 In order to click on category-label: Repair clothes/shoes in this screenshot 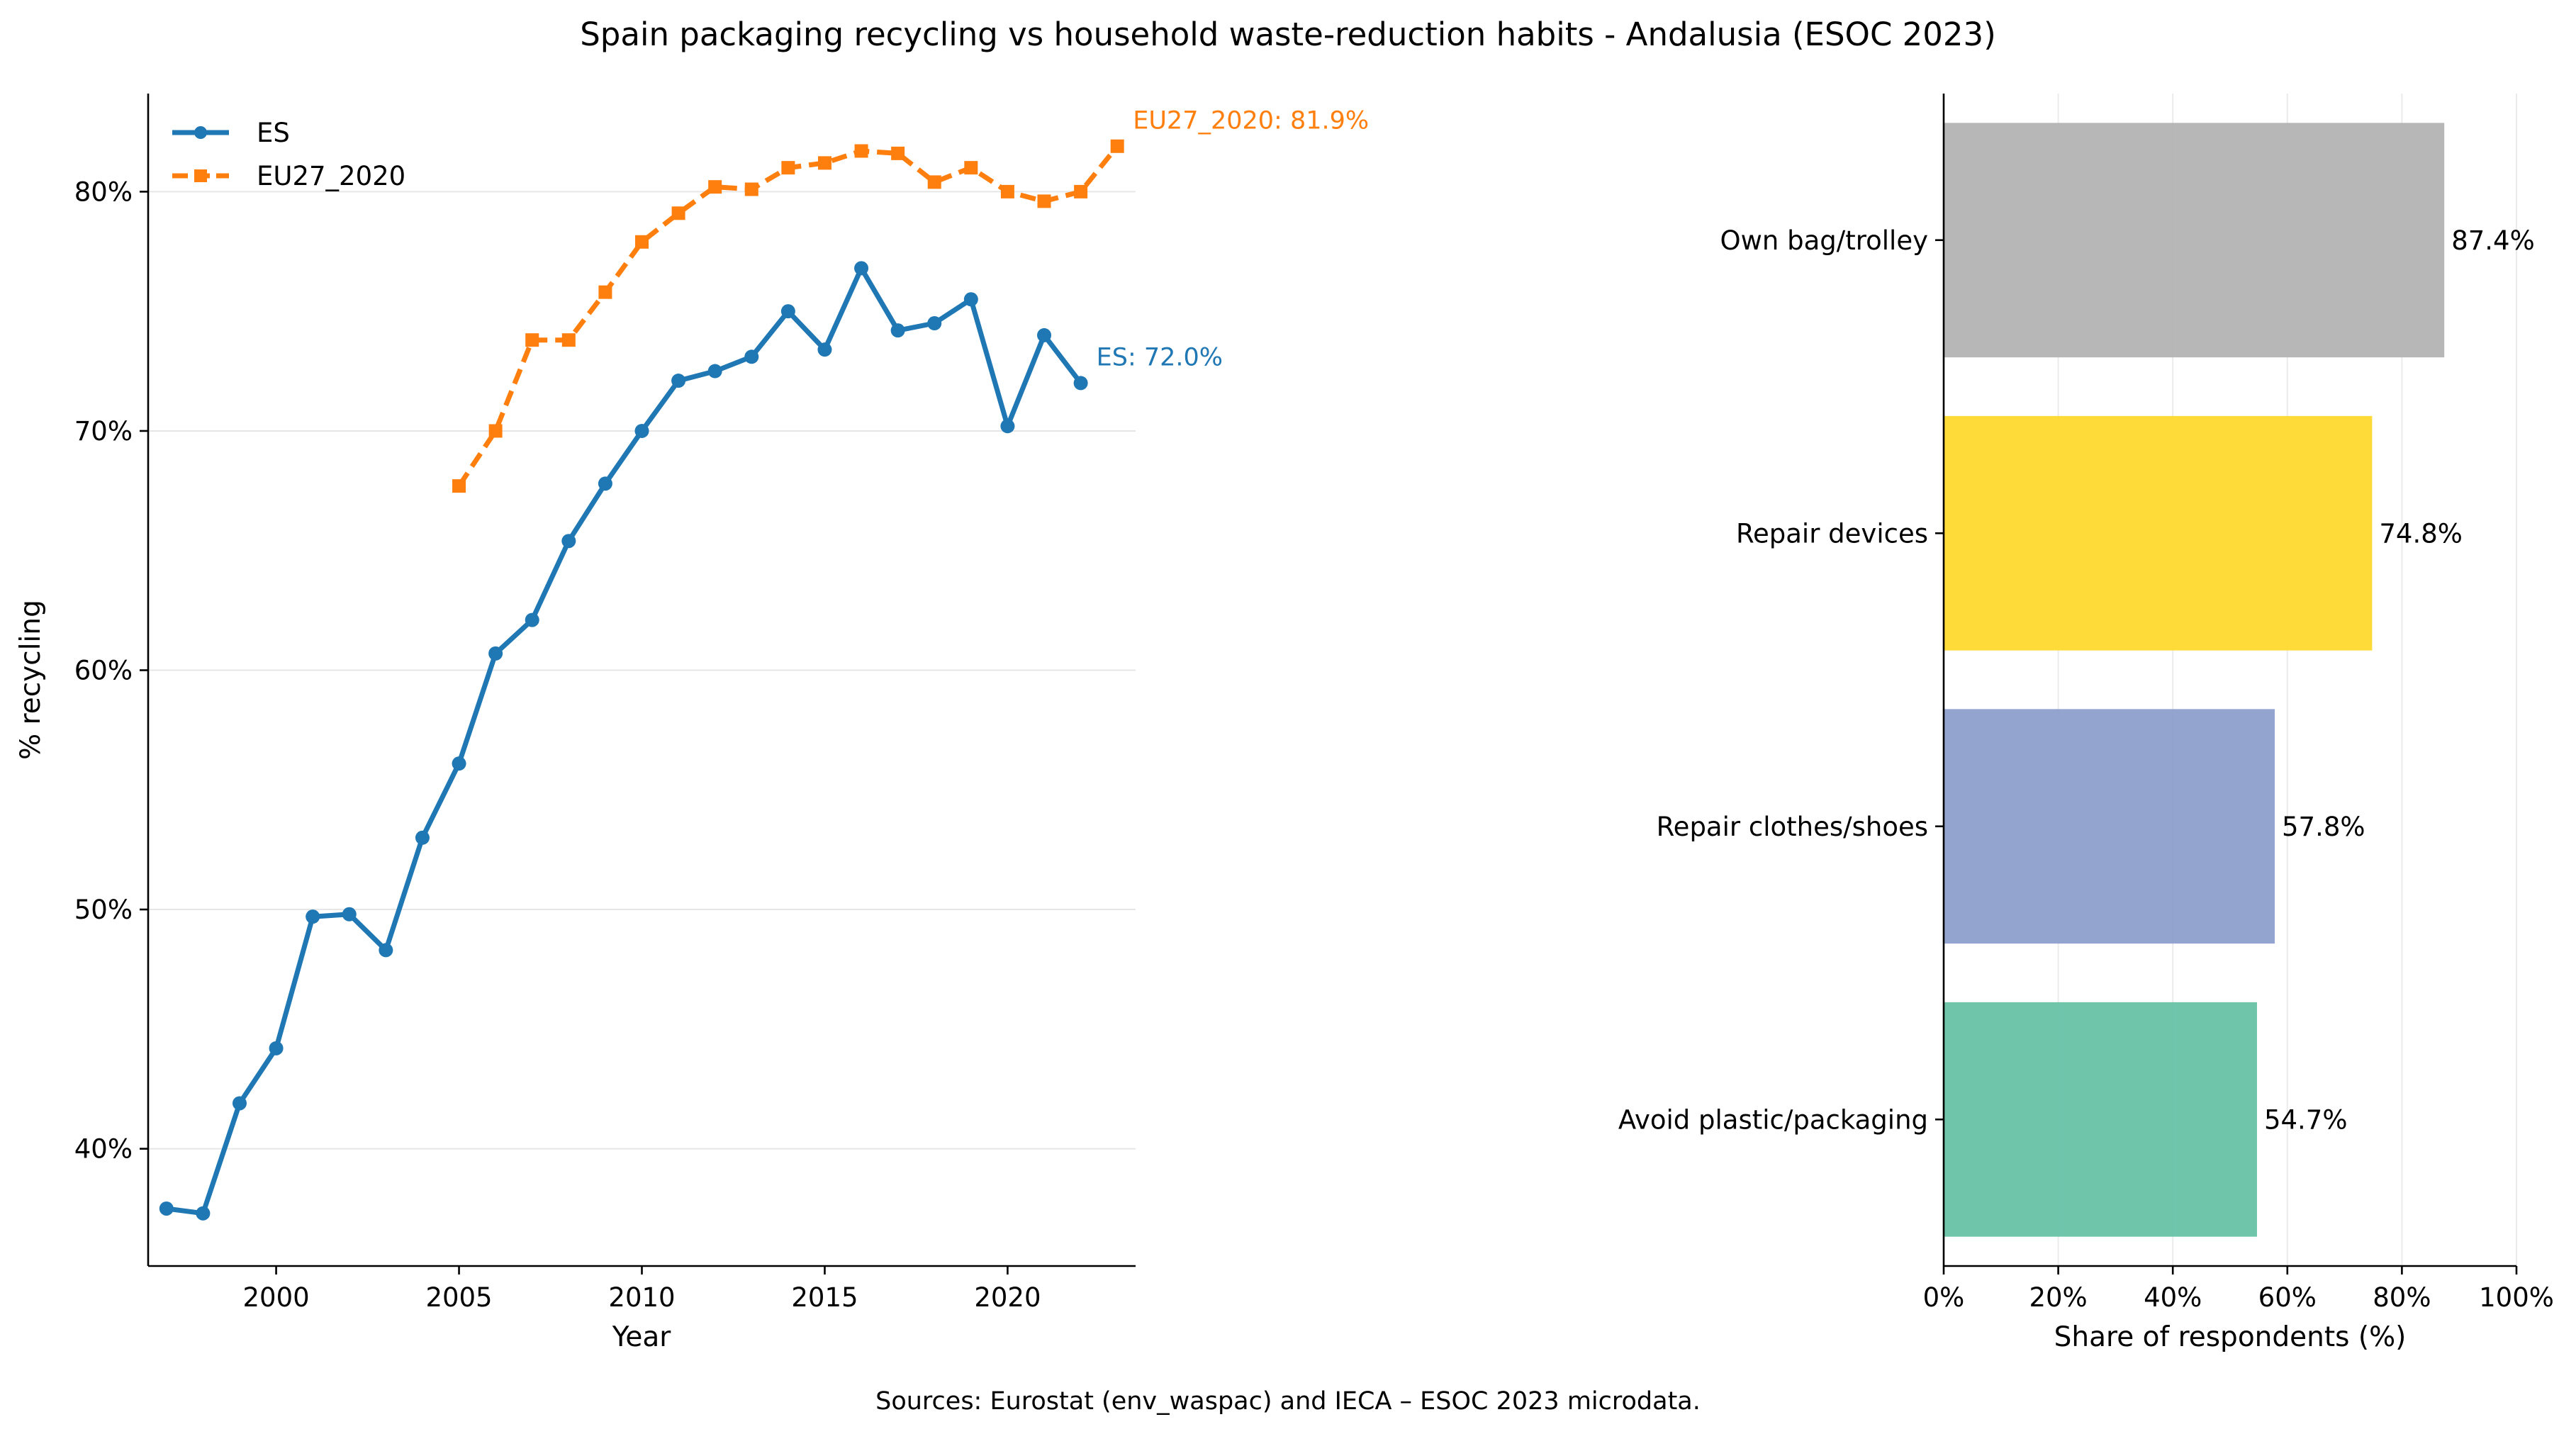, I will do `click(1793, 827)`.